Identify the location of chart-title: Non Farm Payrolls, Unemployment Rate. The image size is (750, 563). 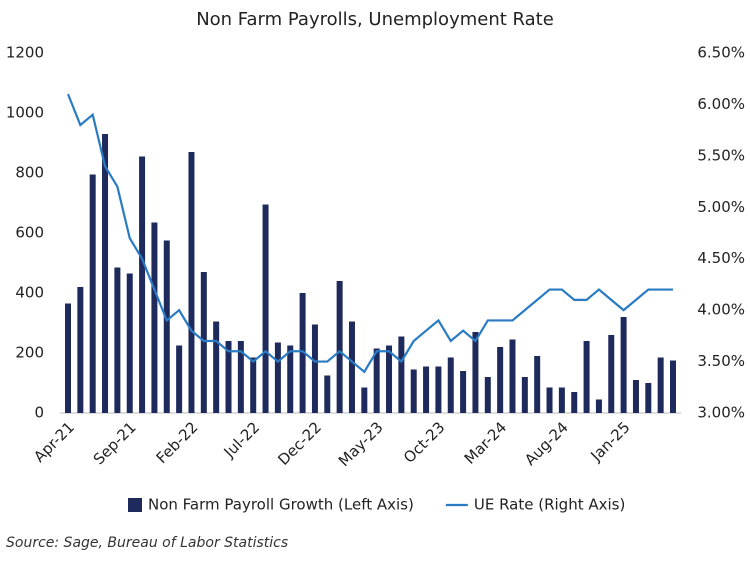
(375, 19).